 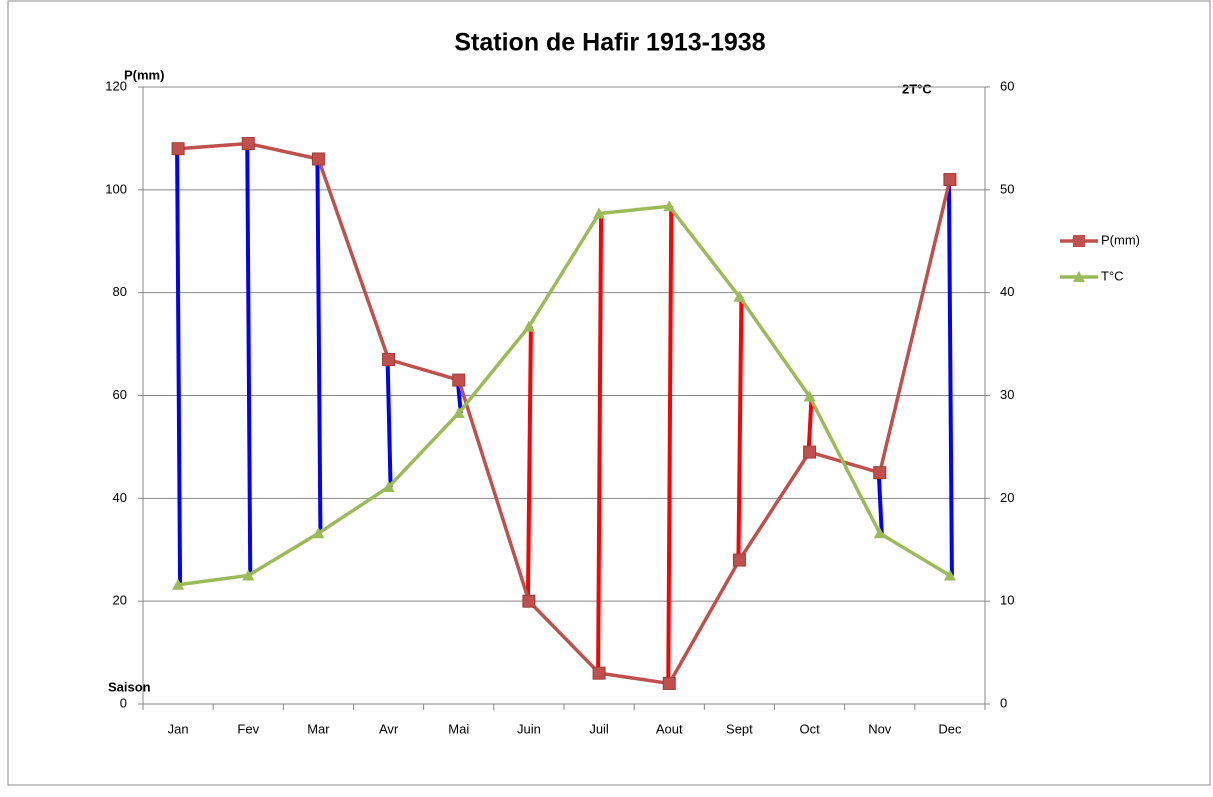 What do you see at coordinates (1007, 188) in the screenshot?
I see `y2-tick-label: 50` at bounding box center [1007, 188].